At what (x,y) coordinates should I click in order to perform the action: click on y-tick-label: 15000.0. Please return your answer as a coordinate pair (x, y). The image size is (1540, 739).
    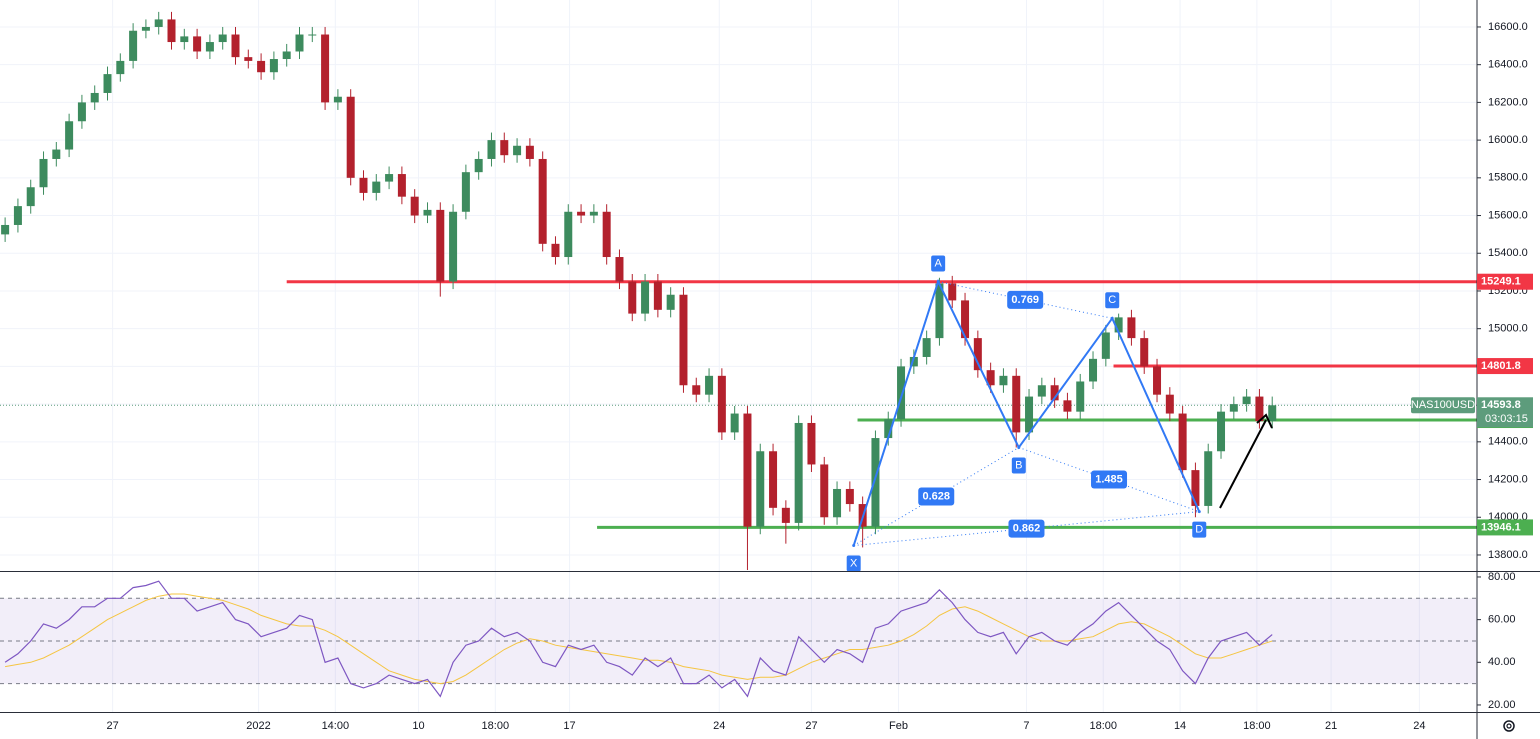
    Looking at the image, I should click on (1508, 329).